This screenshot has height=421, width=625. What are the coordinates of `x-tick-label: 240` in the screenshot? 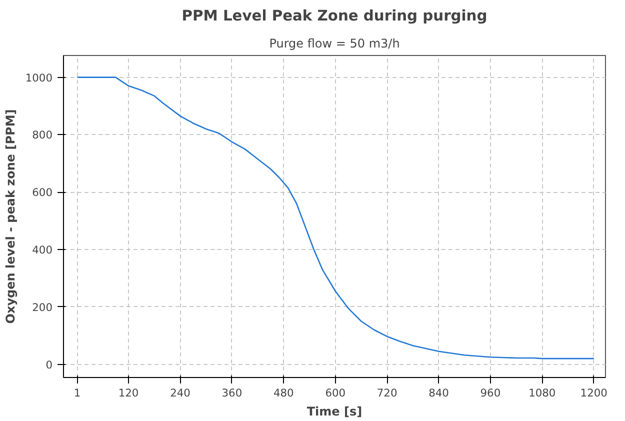 It's located at (180, 393).